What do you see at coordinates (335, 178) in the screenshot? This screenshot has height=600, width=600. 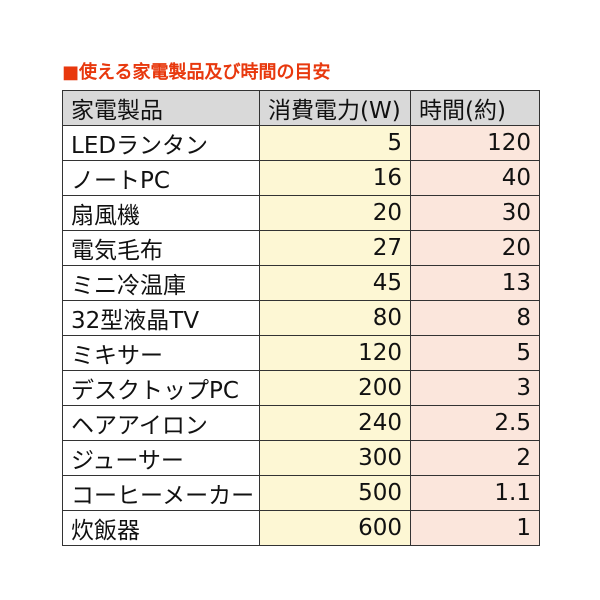 I see `power-value: 16` at bounding box center [335, 178].